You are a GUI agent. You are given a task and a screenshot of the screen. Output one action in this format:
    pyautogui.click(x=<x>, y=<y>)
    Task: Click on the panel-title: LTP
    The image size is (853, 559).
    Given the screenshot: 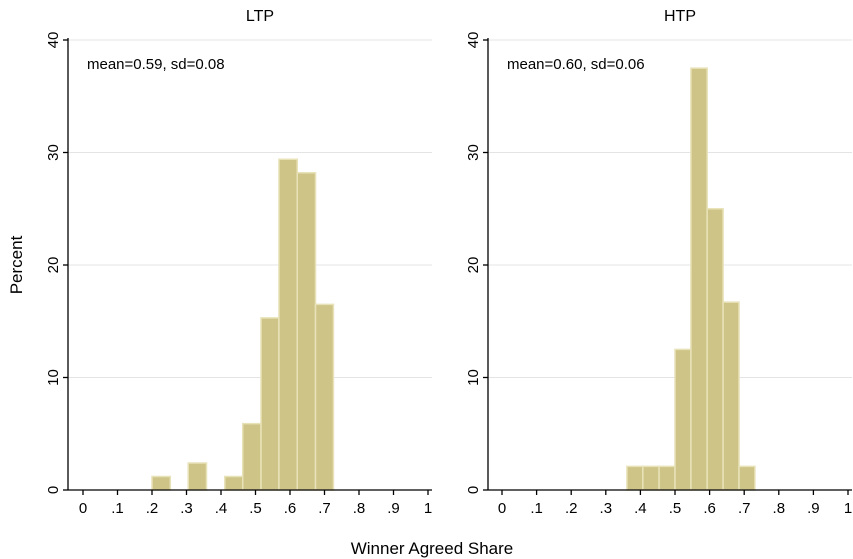 What is the action you would take?
    pyautogui.click(x=260, y=16)
    